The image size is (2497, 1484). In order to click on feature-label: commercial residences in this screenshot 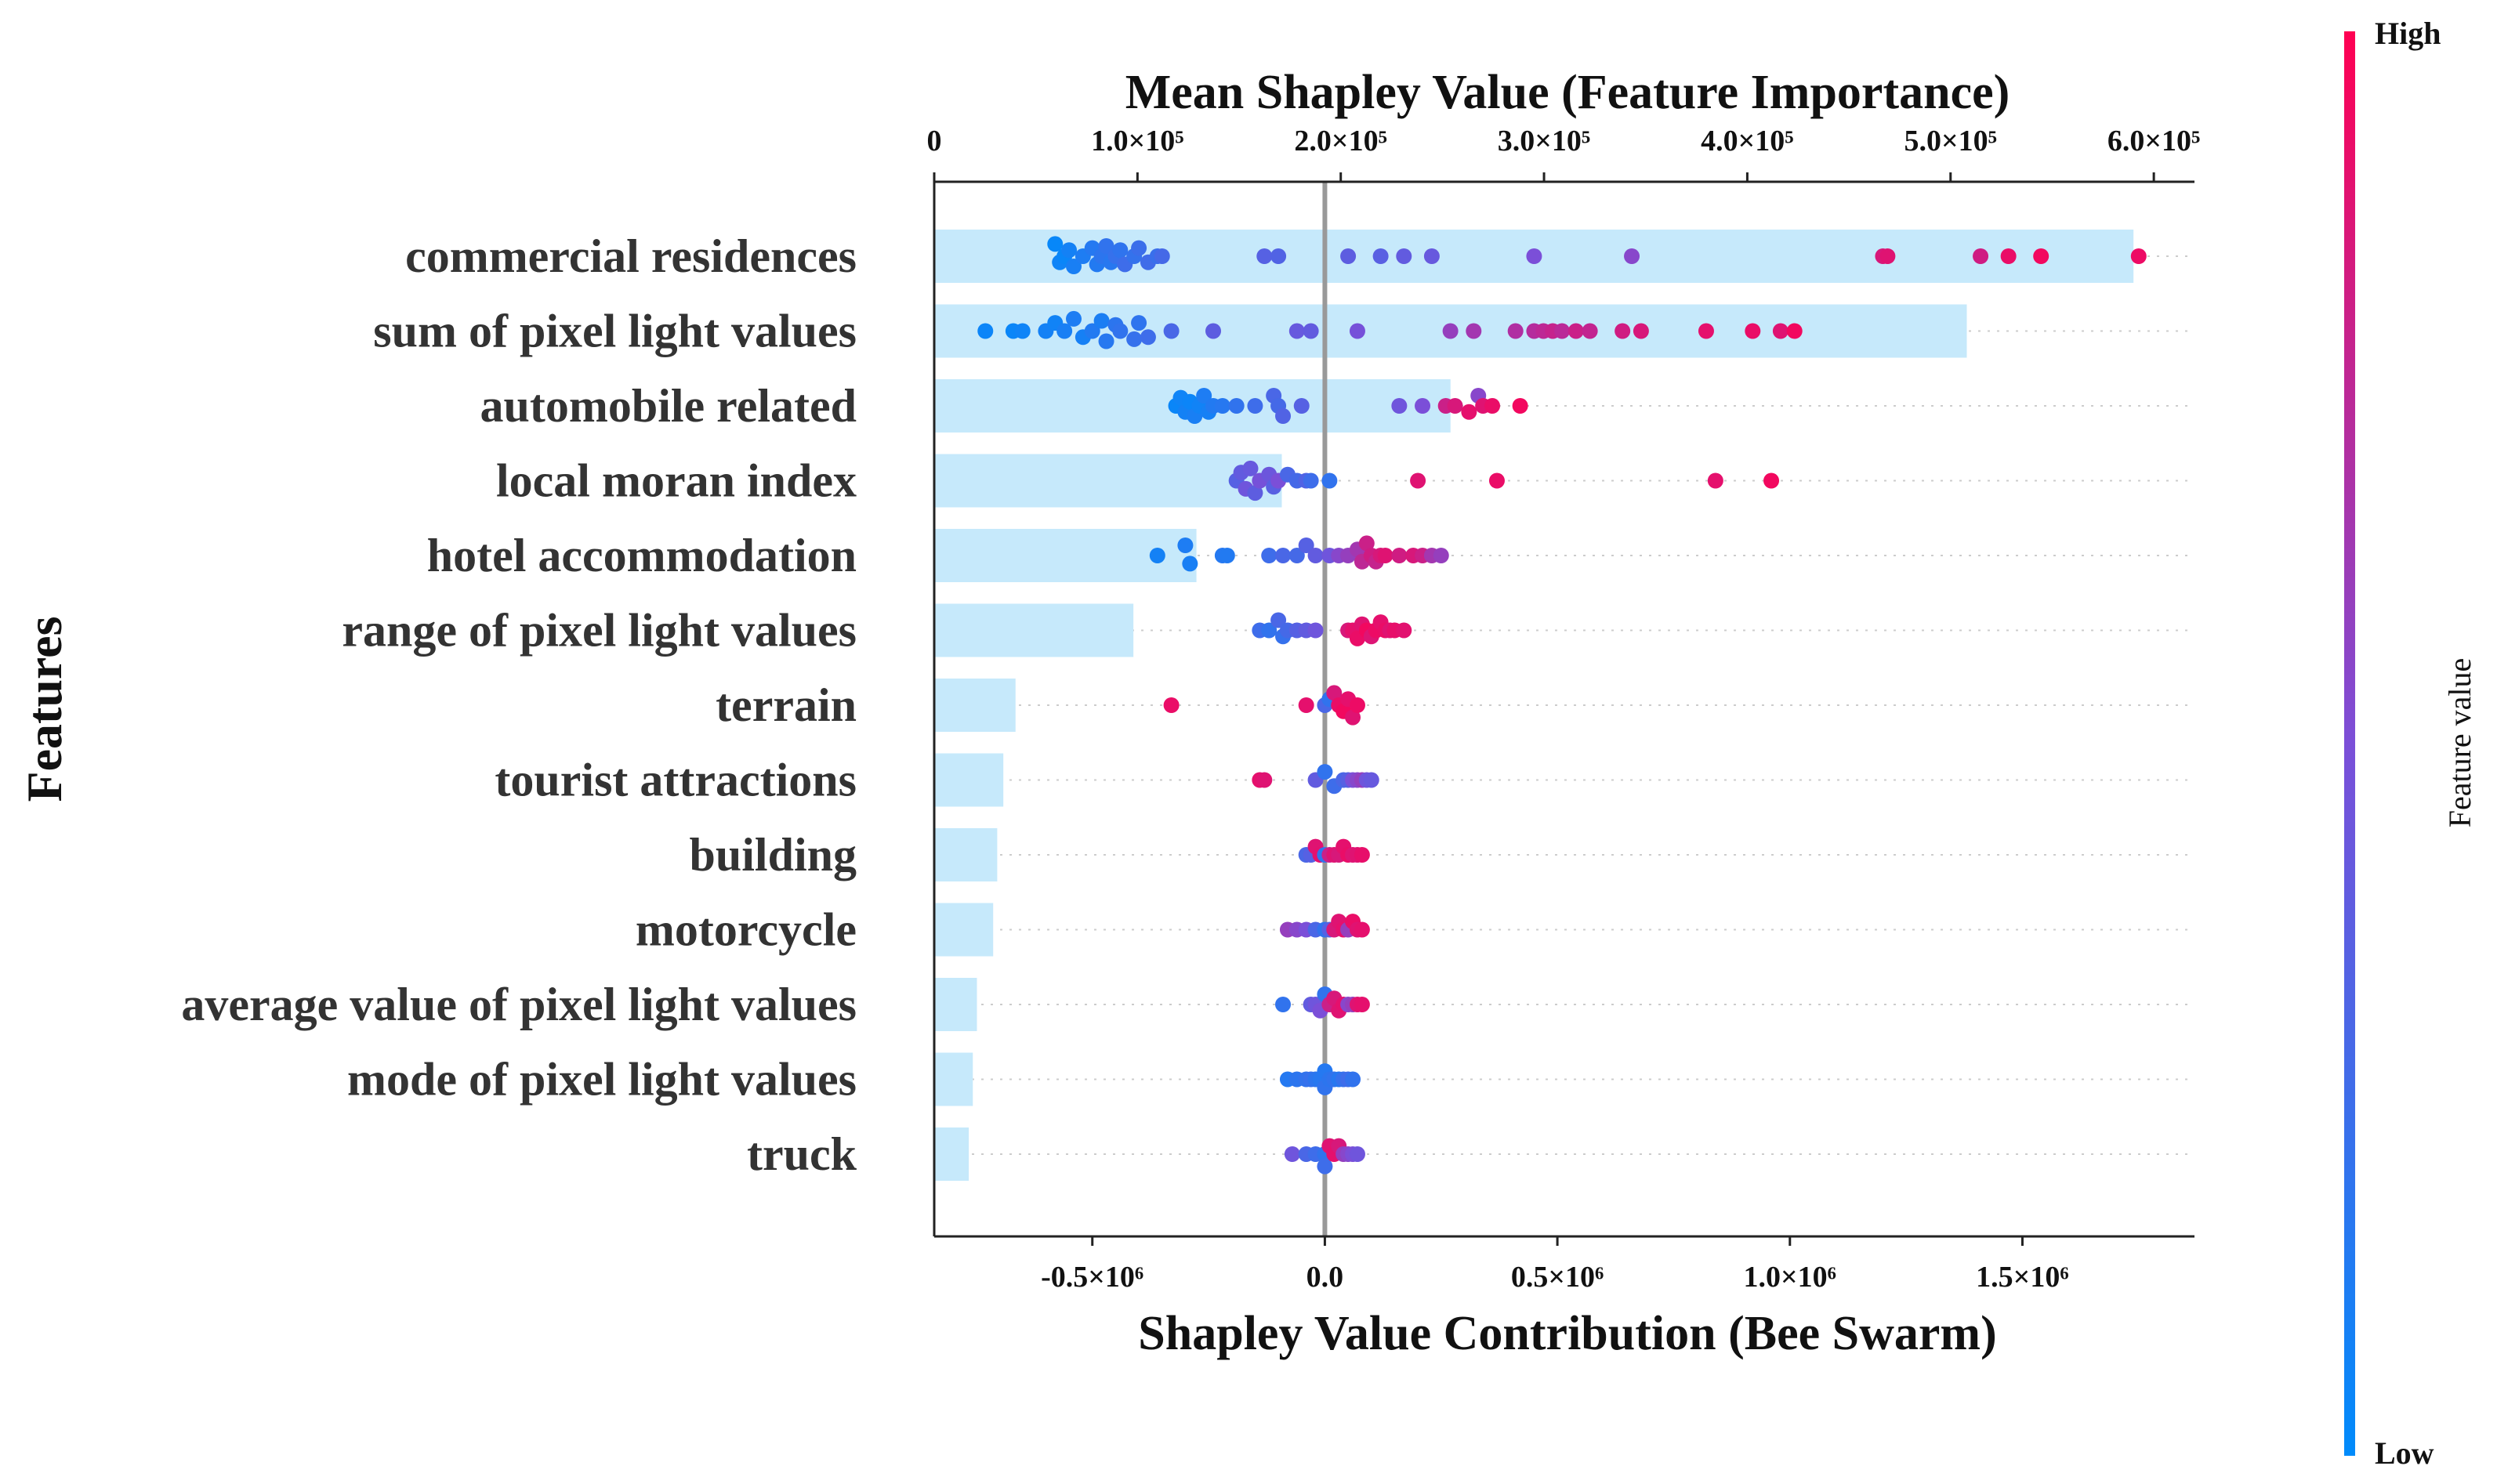, I will do `click(631, 256)`.